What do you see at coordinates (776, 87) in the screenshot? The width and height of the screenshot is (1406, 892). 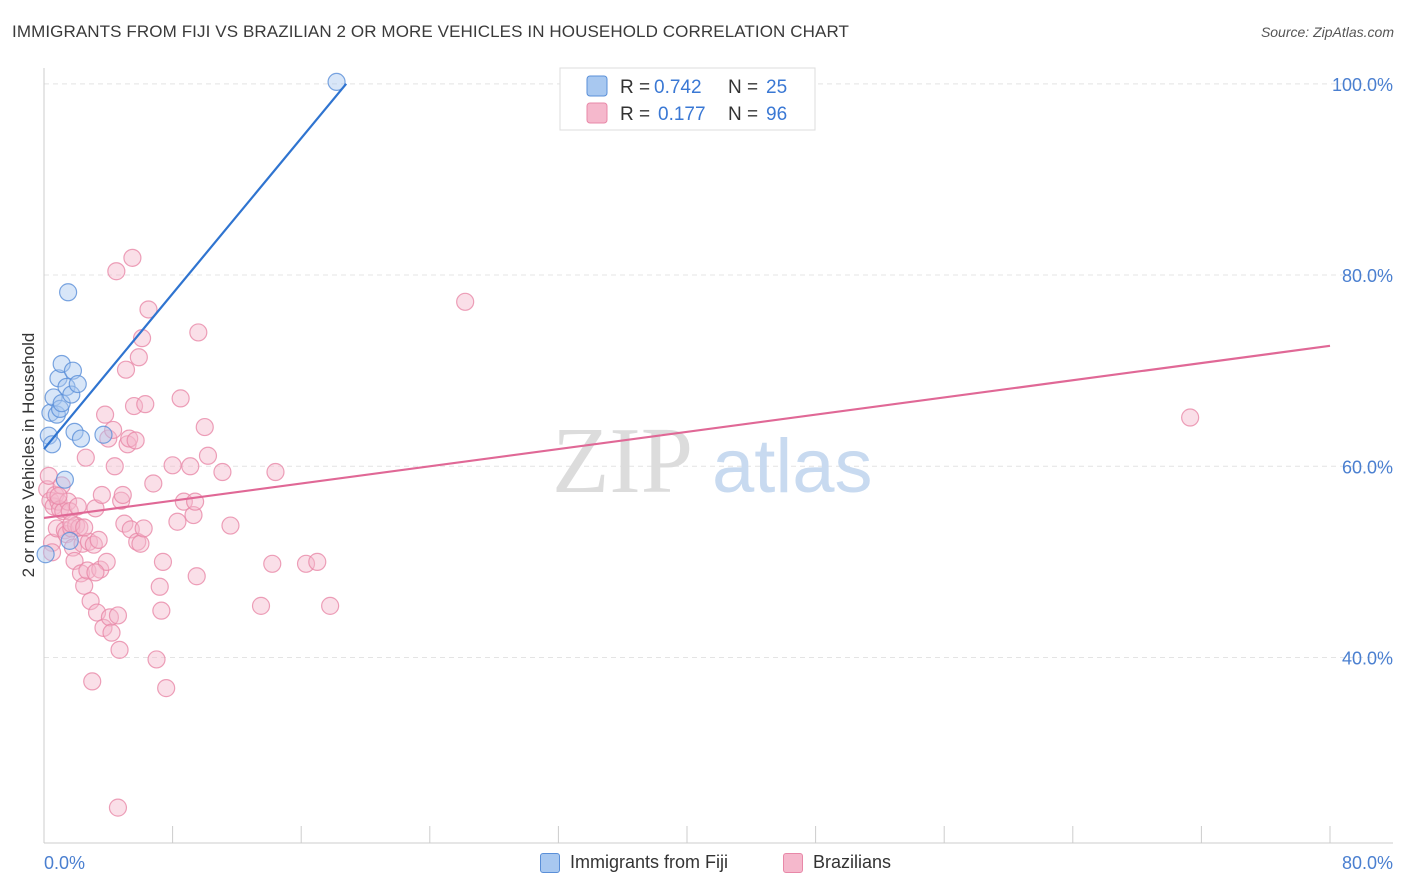 I see `stats-legend-n-value-fiji: 25` at bounding box center [776, 87].